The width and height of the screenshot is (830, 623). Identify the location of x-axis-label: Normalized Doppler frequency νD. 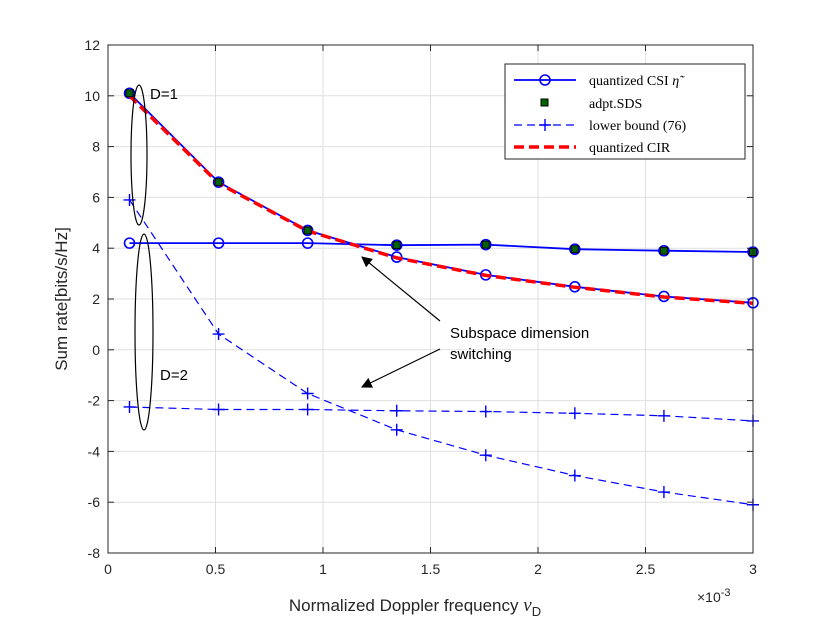
(415, 607).